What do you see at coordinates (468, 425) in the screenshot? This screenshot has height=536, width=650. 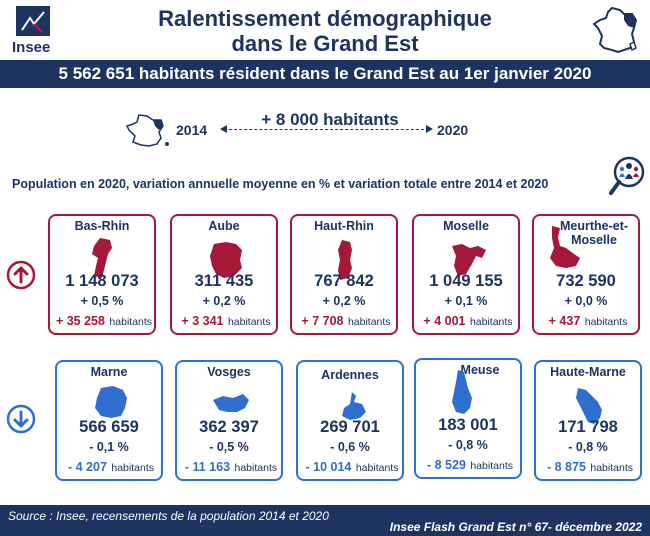 I see `dept-population: 183 001` at bounding box center [468, 425].